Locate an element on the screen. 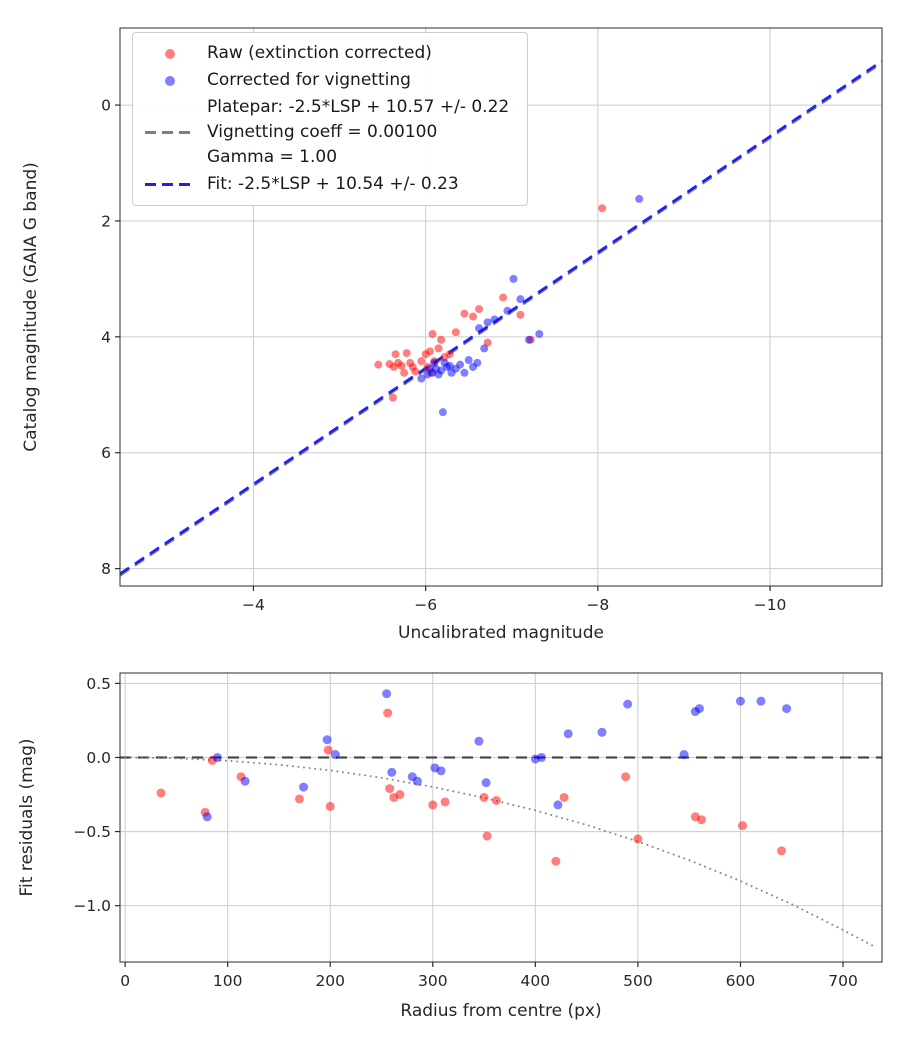 The image size is (900, 1050). y-axis-label: Fit residuals (mag) is located at coordinates (27, 818).